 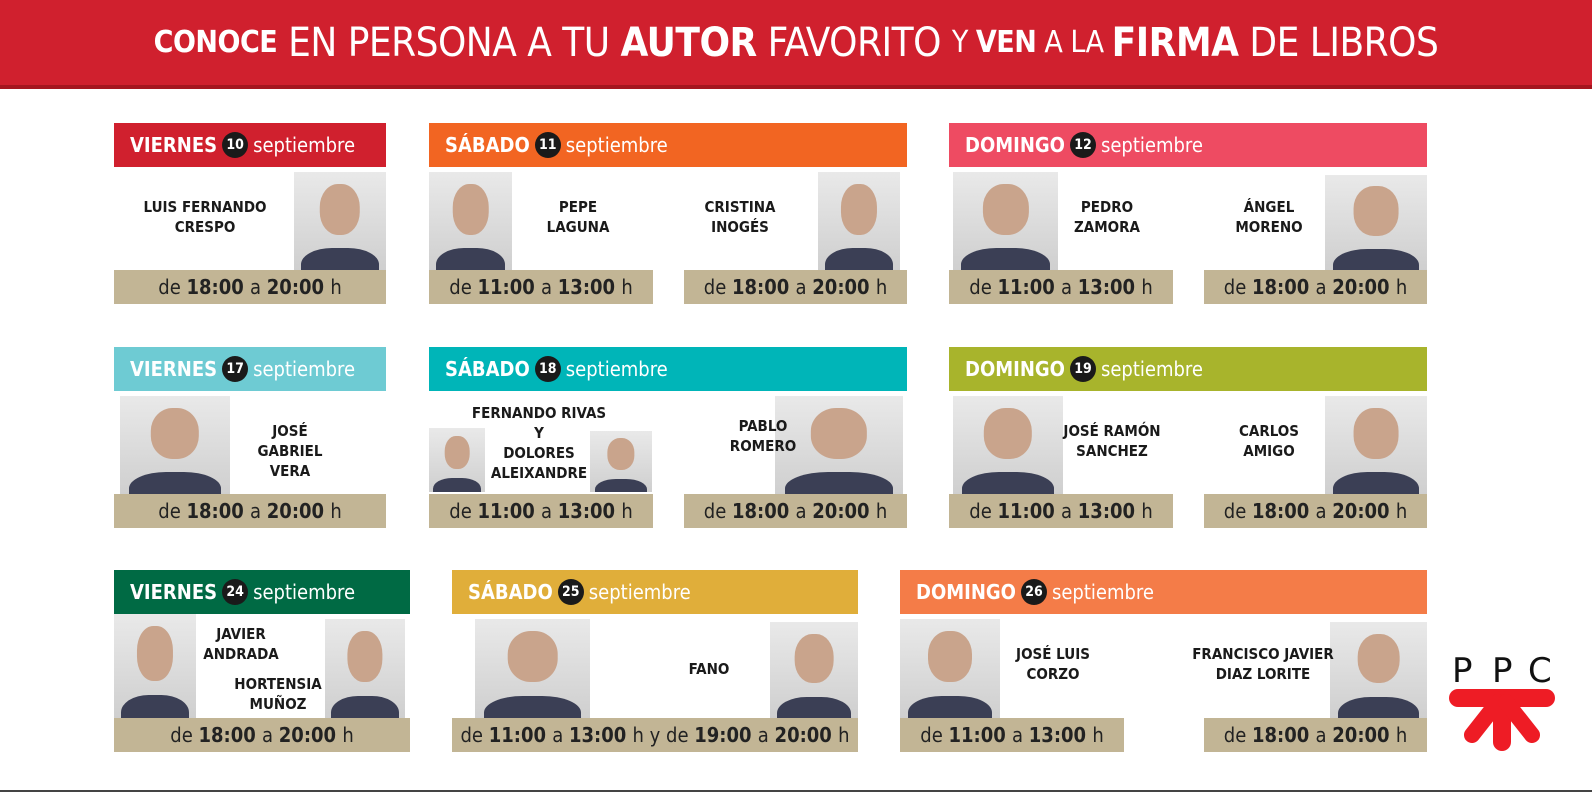 What do you see at coordinates (1502, 671) in the screenshot?
I see `svg-text: P` at bounding box center [1502, 671].